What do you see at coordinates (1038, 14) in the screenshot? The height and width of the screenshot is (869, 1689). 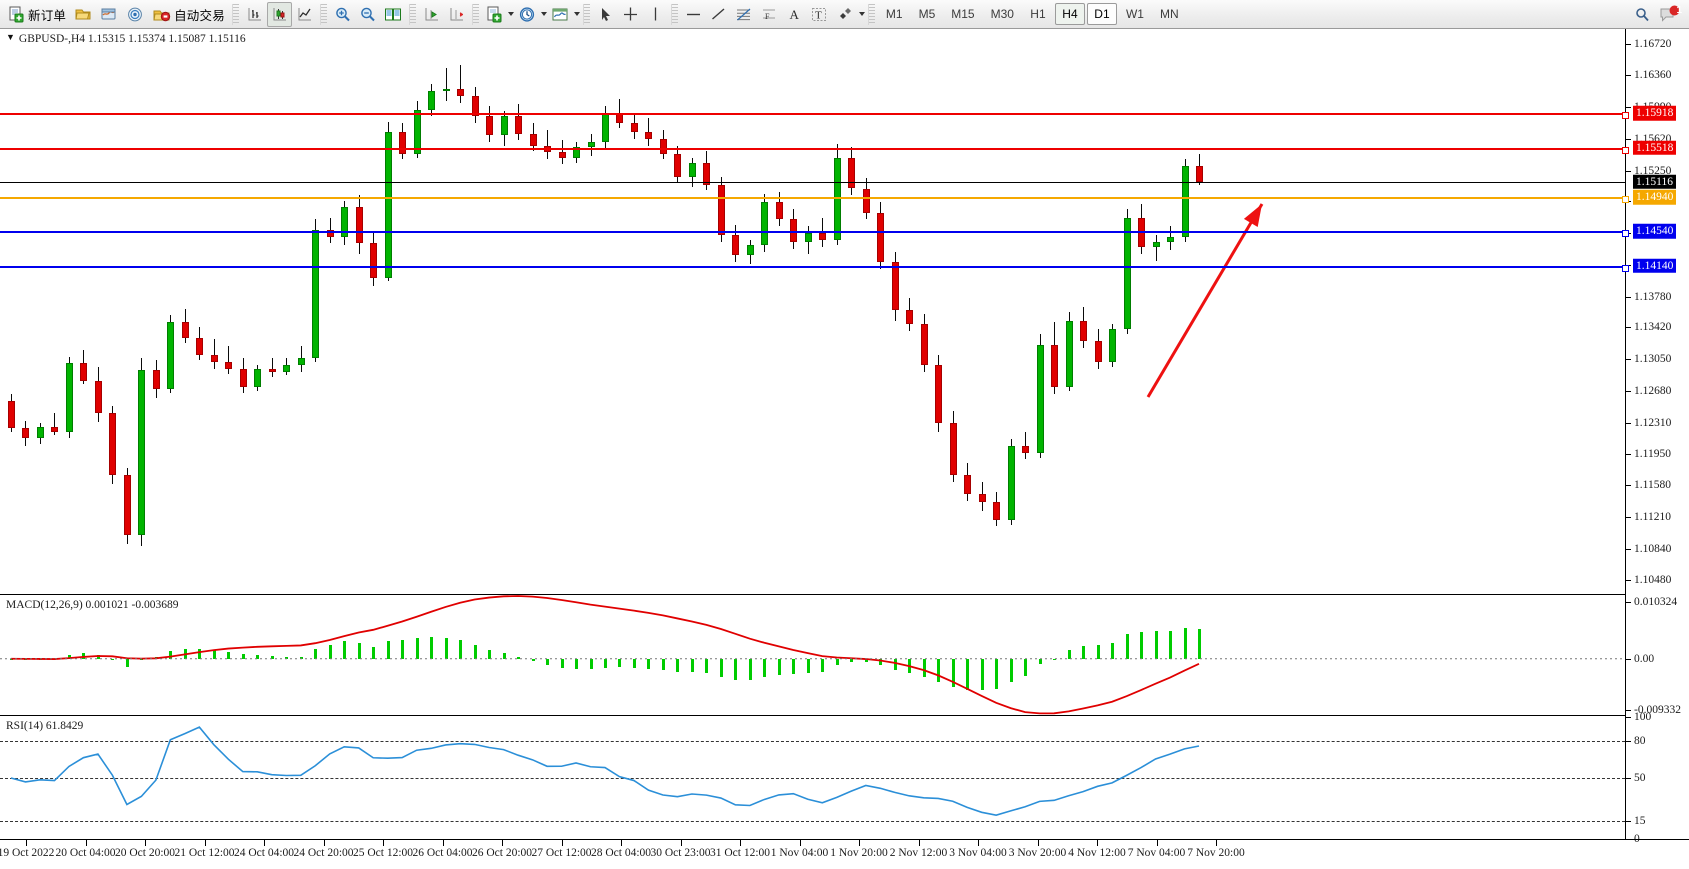 I see `timeframe-button-h1: H1` at bounding box center [1038, 14].